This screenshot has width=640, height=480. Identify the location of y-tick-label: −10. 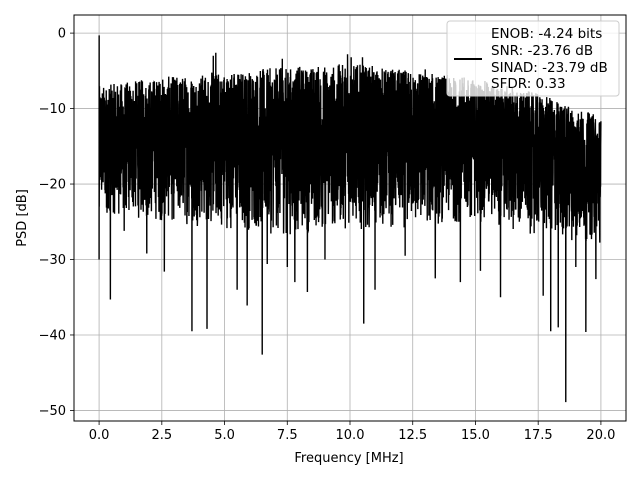
(52, 109).